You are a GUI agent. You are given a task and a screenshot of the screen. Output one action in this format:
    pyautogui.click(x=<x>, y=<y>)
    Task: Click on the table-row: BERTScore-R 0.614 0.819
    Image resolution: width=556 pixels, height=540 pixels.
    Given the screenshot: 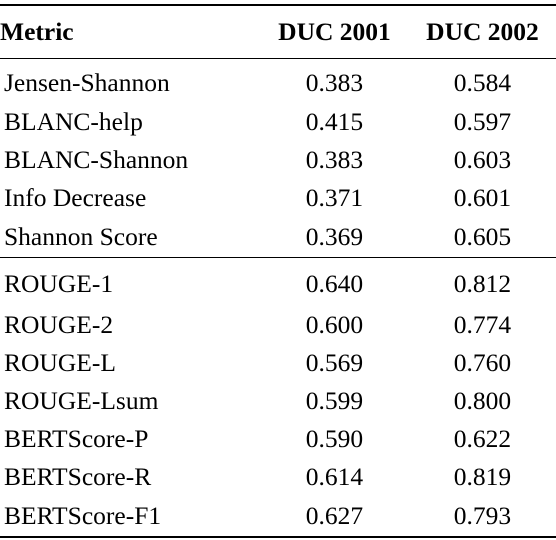 What is the action you would take?
    pyautogui.click(x=278, y=477)
    